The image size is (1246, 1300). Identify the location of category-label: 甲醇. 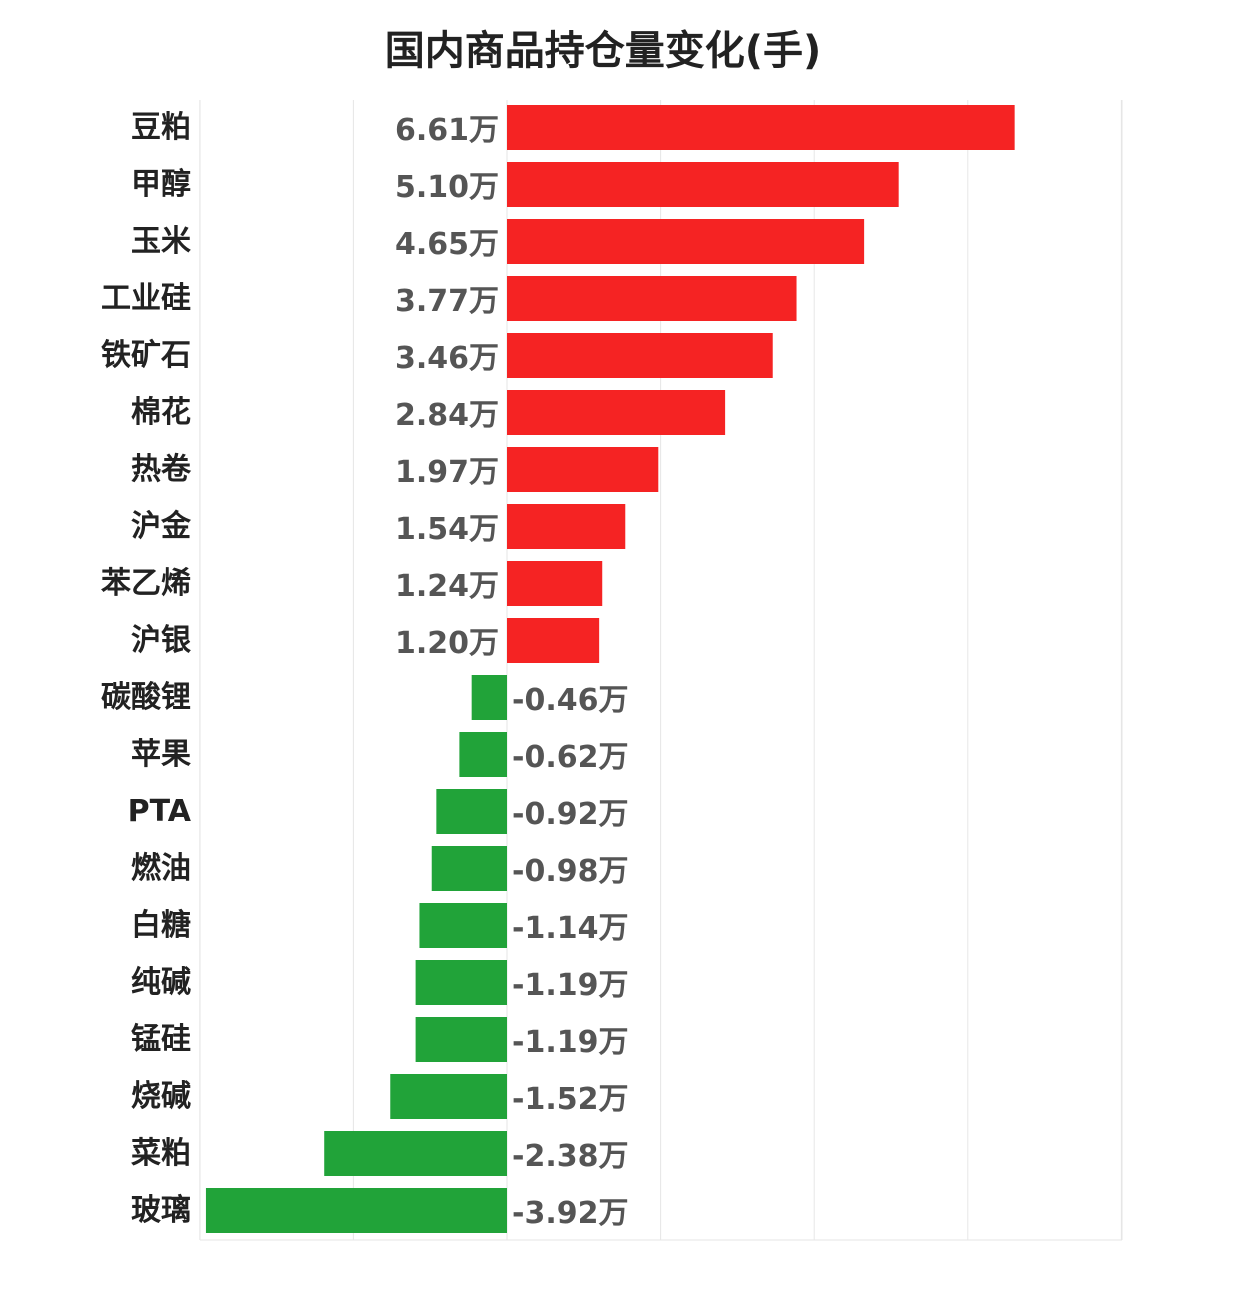
(161, 184).